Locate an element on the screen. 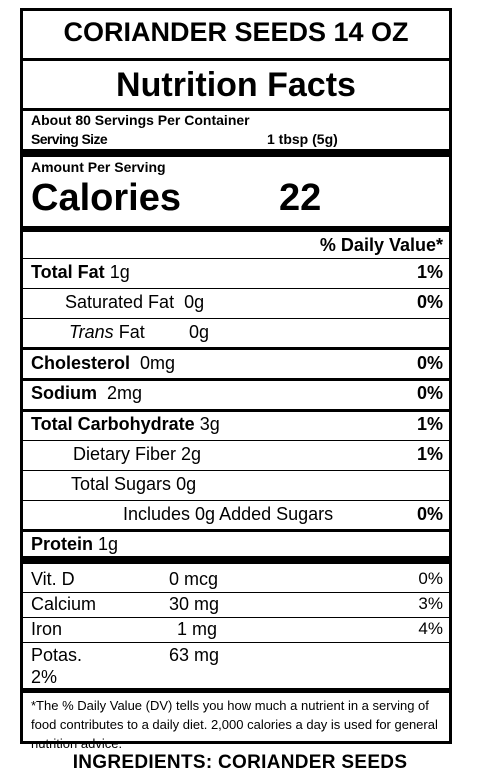  dietary-fiber-label: Dietary Fiber is located at coordinates (125, 454).